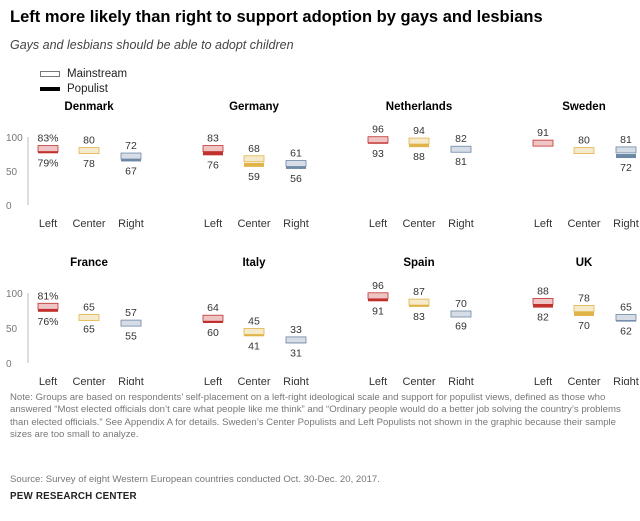 Image resolution: width=640 pixels, height=521 pixels. What do you see at coordinates (296, 154) in the screenshot?
I see `data-label-mainstream: 61` at bounding box center [296, 154].